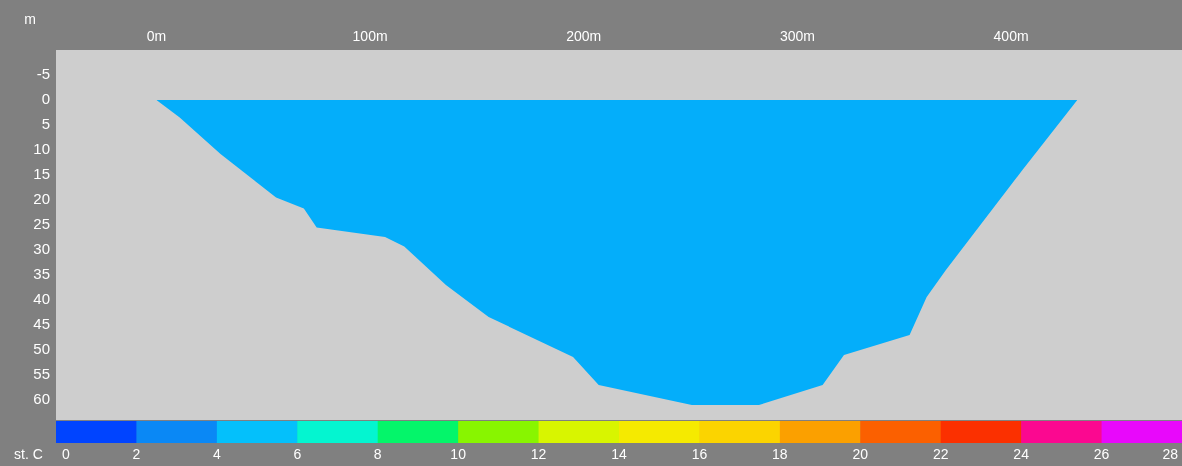  Describe the element at coordinates (66, 453) in the screenshot. I see `color-bar-label: 0` at that location.